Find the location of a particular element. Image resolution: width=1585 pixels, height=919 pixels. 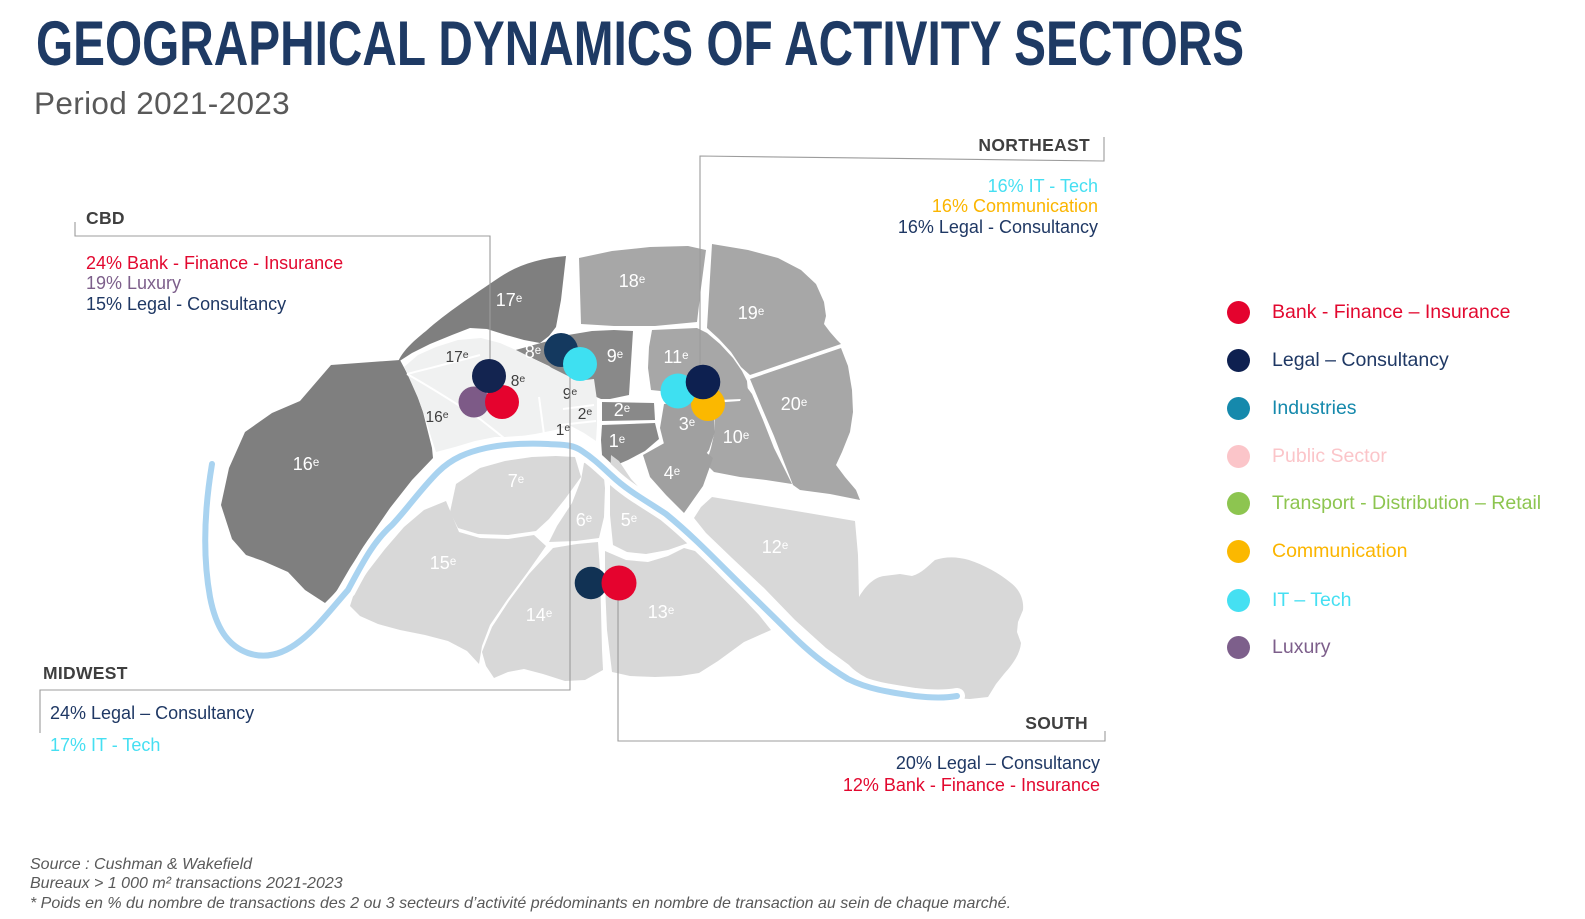

svg-text: 20e is located at coordinates (794, 404).